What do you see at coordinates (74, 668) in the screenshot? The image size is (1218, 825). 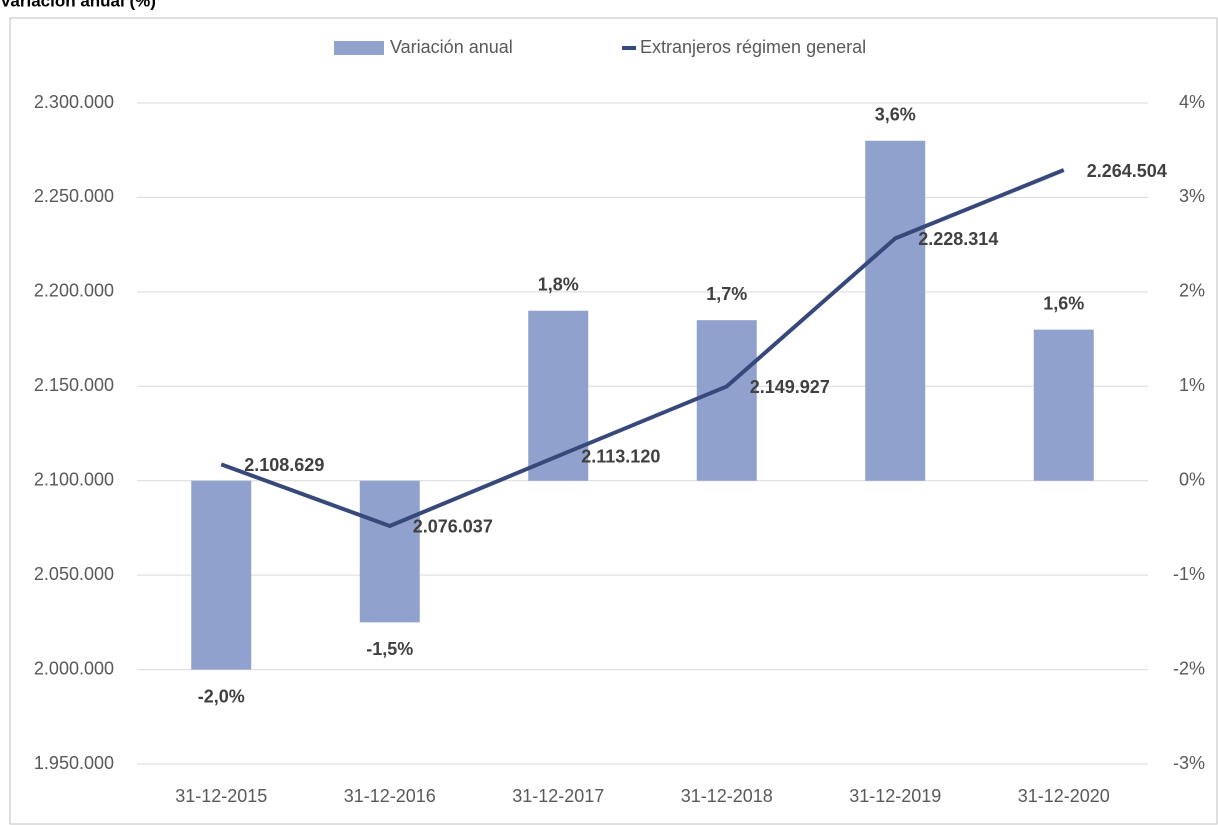 I see `y-tick-label: 2.000.000` at bounding box center [74, 668].